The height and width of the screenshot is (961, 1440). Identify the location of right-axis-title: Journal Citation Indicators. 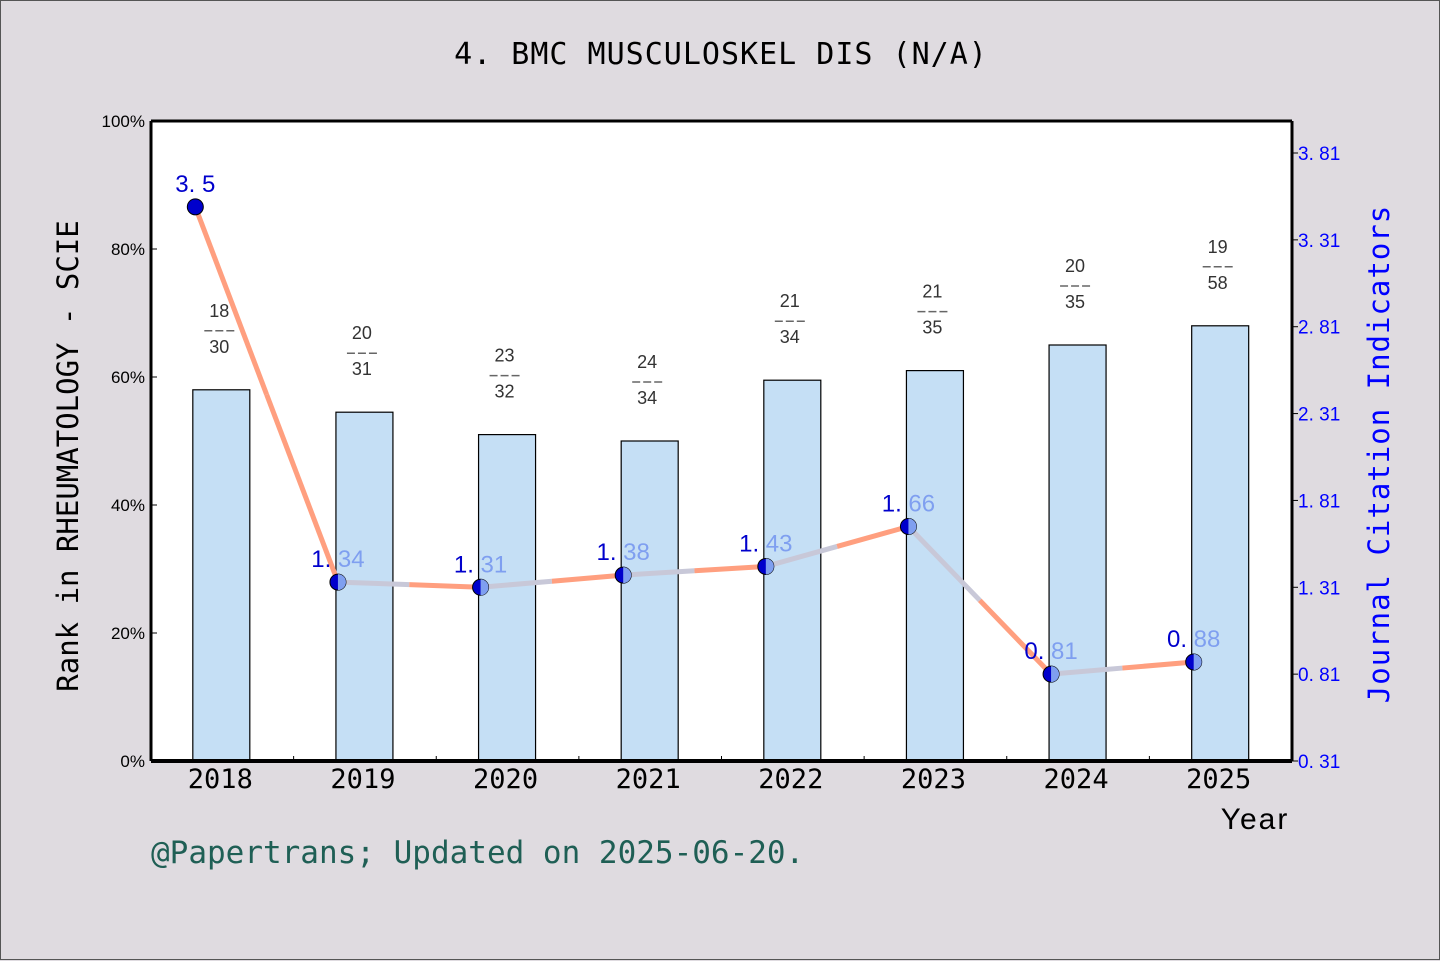
(1379, 454).